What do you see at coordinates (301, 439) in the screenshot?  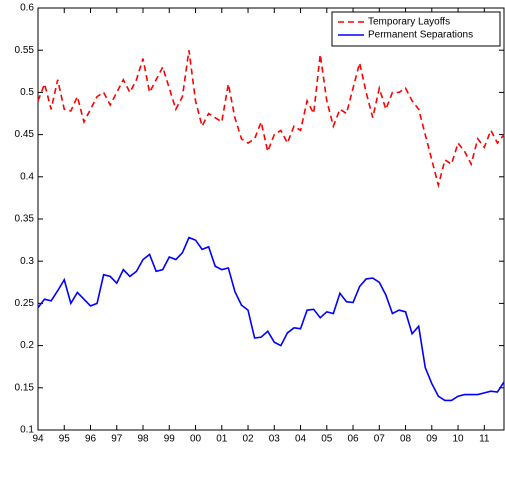 I see `x-tick-label: 04` at bounding box center [301, 439].